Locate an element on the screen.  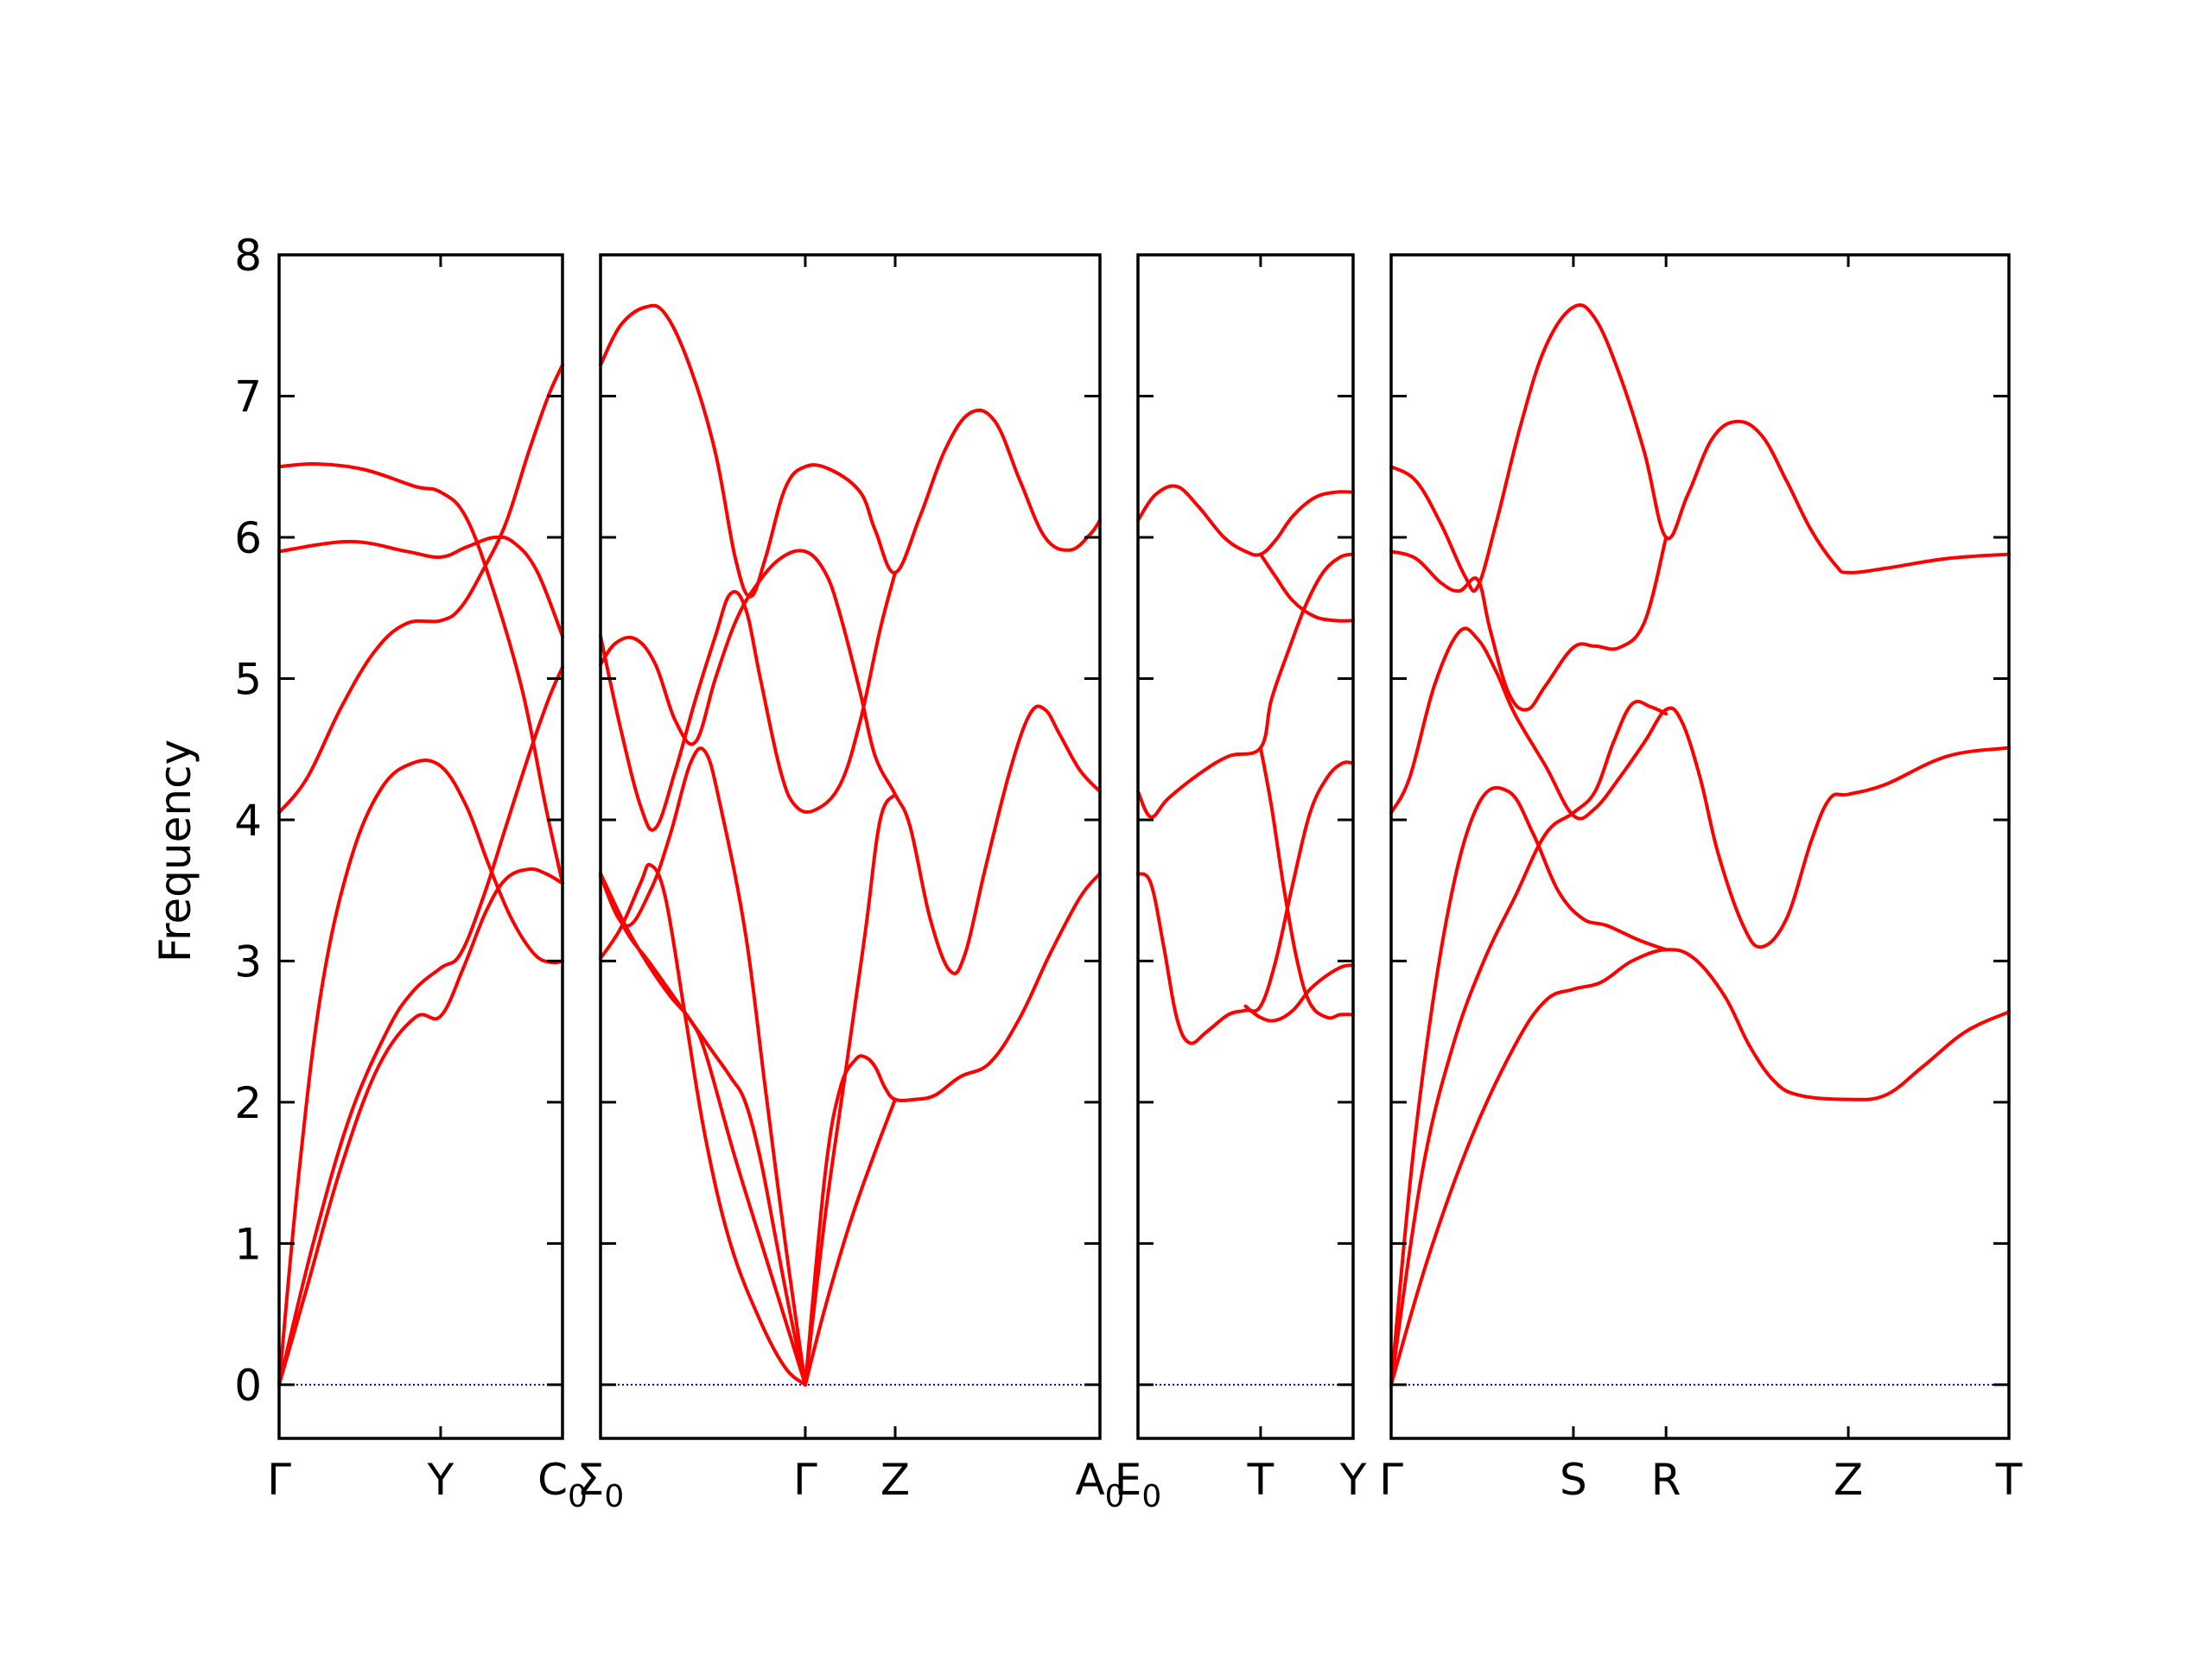
y-axis-label: Frequency is located at coordinates (175, 851).